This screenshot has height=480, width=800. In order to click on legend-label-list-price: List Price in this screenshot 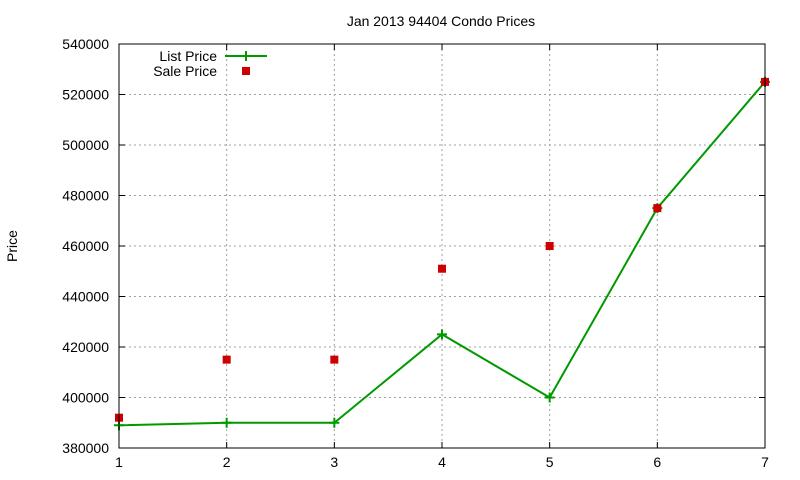, I will do `click(188, 56)`.